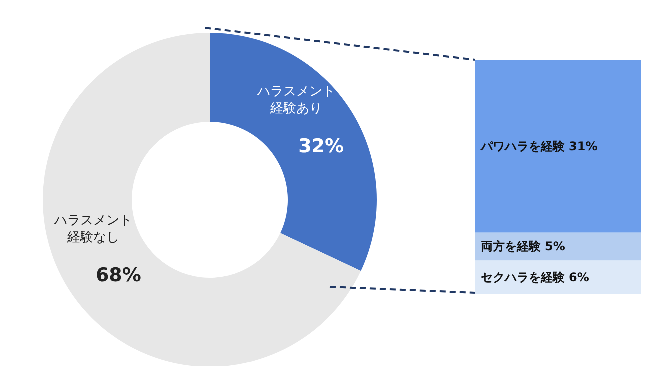 The height and width of the screenshot is (366, 670). I want to click on series-label: 両方を経験, so click(511, 247).